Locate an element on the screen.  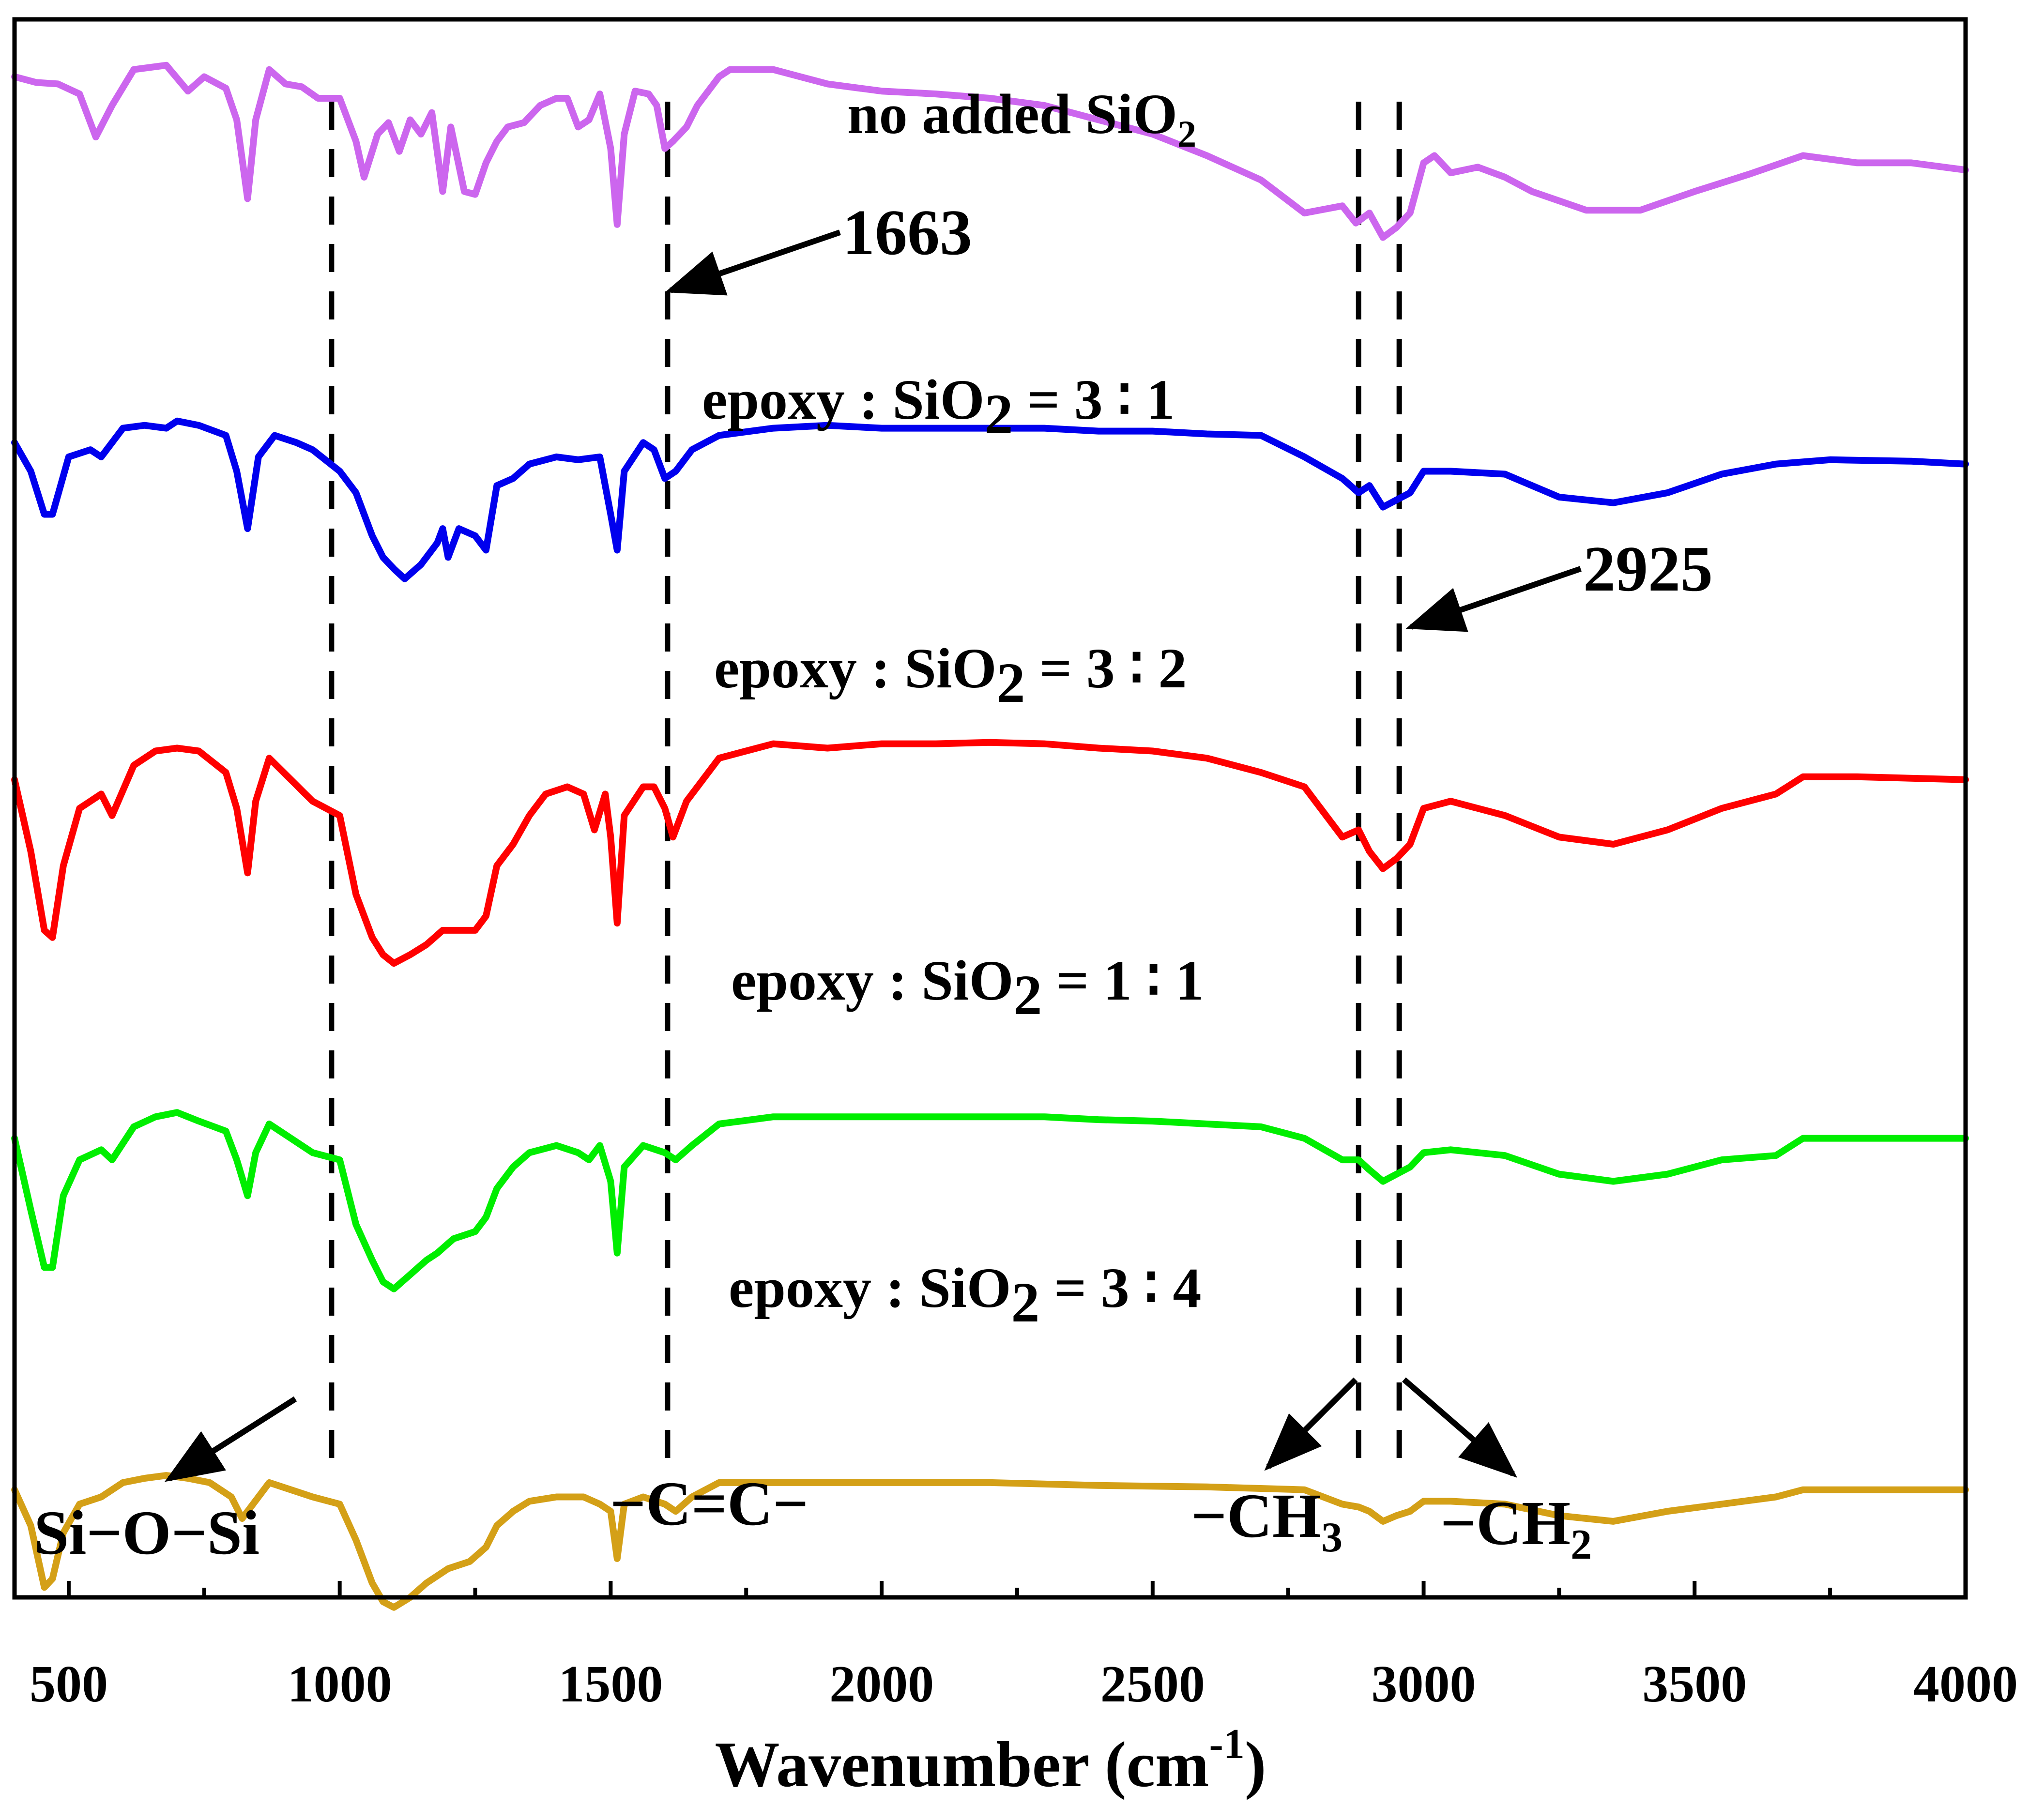
x-tick-label-1500: 1500 is located at coordinates (610, 1684).